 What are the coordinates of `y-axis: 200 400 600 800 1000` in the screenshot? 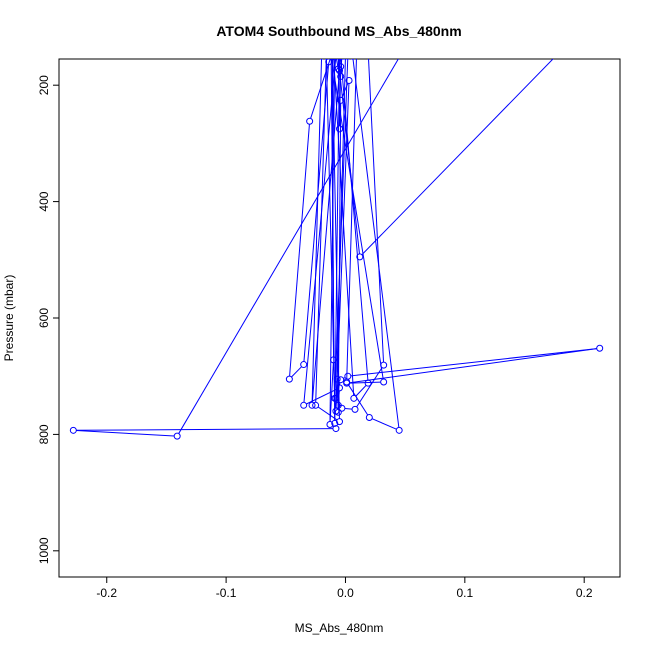 It's located at (48, 319).